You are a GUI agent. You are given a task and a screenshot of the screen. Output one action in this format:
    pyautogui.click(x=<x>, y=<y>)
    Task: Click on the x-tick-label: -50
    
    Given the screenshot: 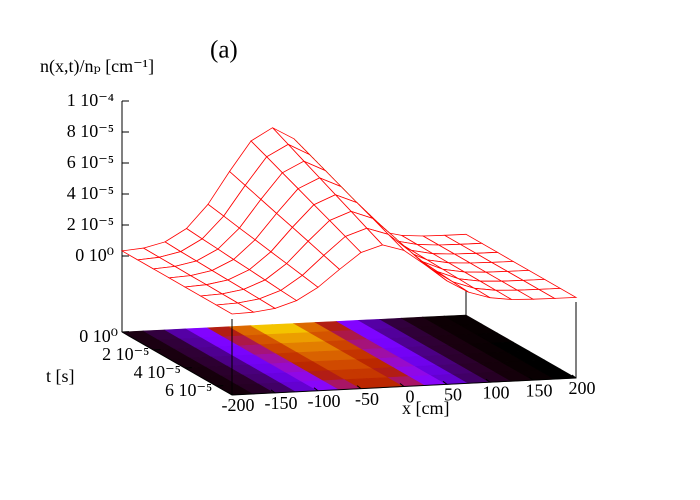 What is the action you would take?
    pyautogui.click(x=367, y=399)
    